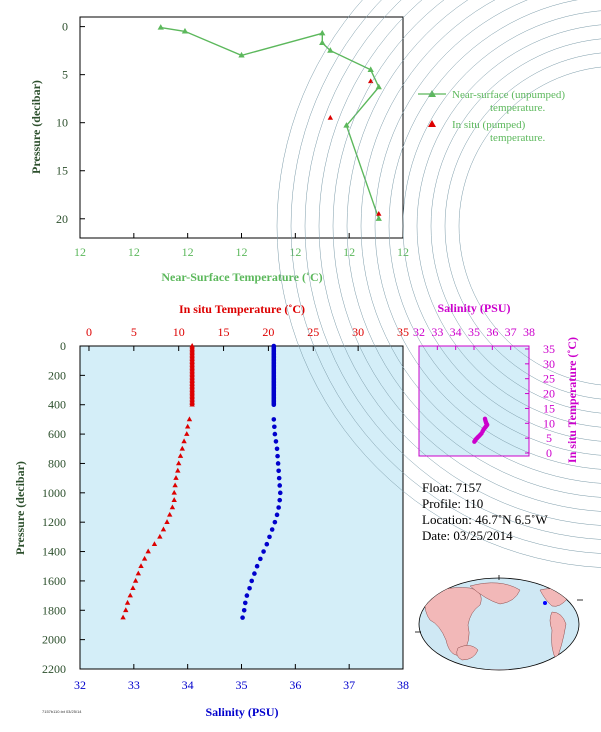  I want to click on pressure-tick-label: 600, so click(57, 434).